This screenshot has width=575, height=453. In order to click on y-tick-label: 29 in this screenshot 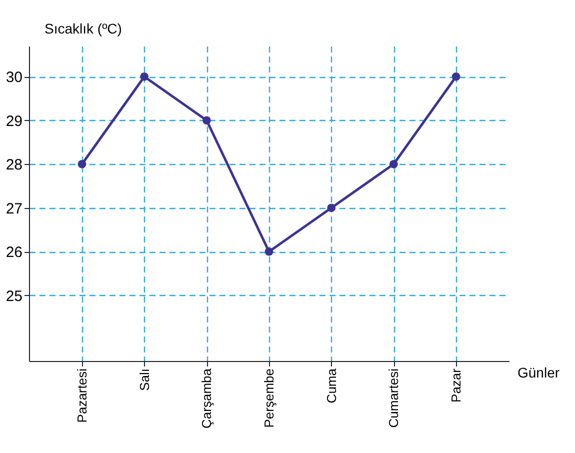, I will do `click(14, 121)`.